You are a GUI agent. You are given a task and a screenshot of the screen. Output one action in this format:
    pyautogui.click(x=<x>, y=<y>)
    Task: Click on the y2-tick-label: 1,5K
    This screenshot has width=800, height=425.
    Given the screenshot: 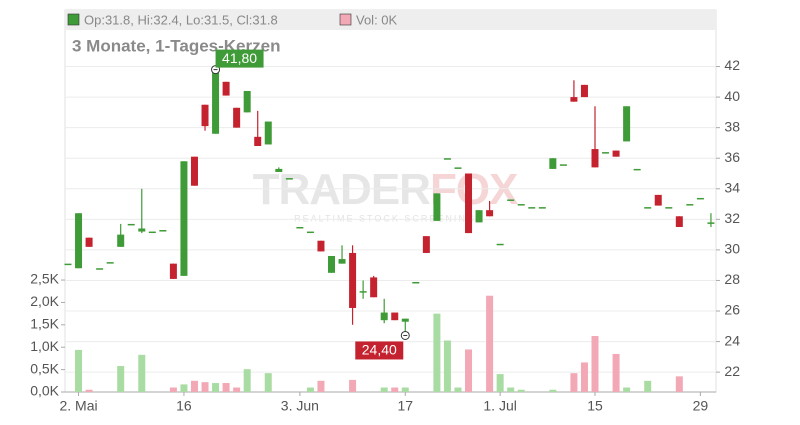 What is the action you would take?
    pyautogui.click(x=44, y=324)
    